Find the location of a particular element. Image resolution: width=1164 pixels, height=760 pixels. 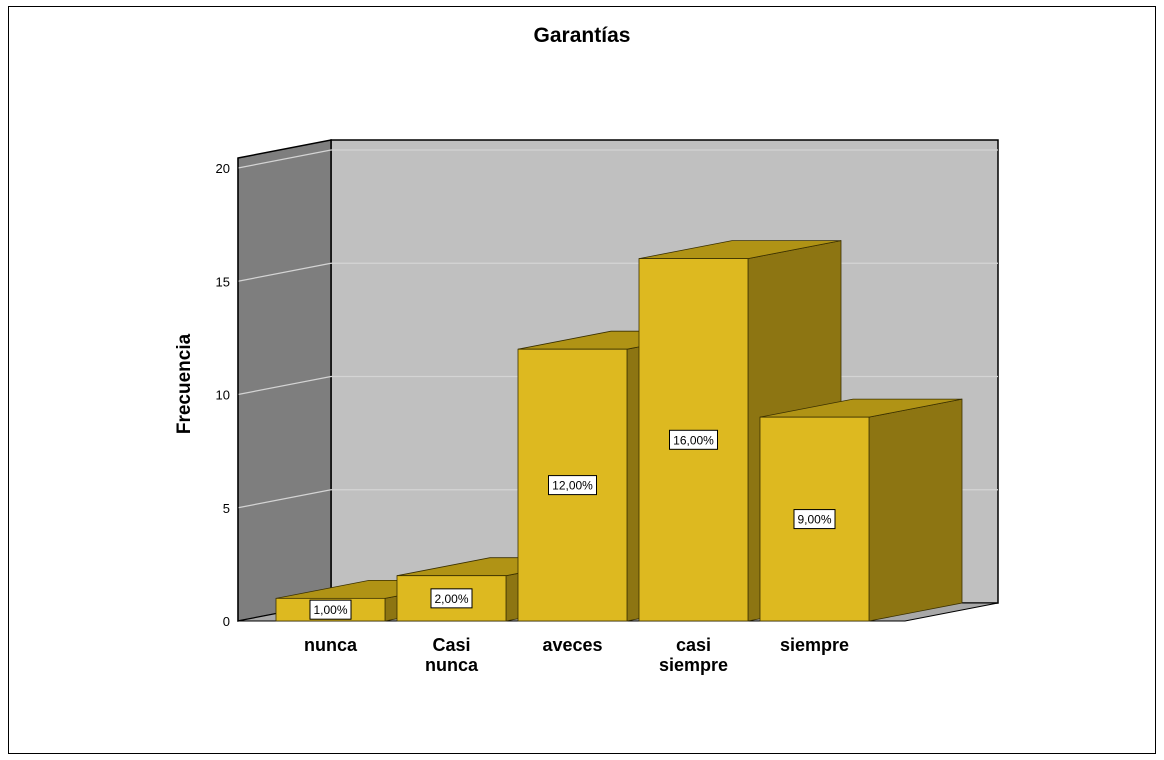

data-label: 9,00% is located at coordinates (814, 520).